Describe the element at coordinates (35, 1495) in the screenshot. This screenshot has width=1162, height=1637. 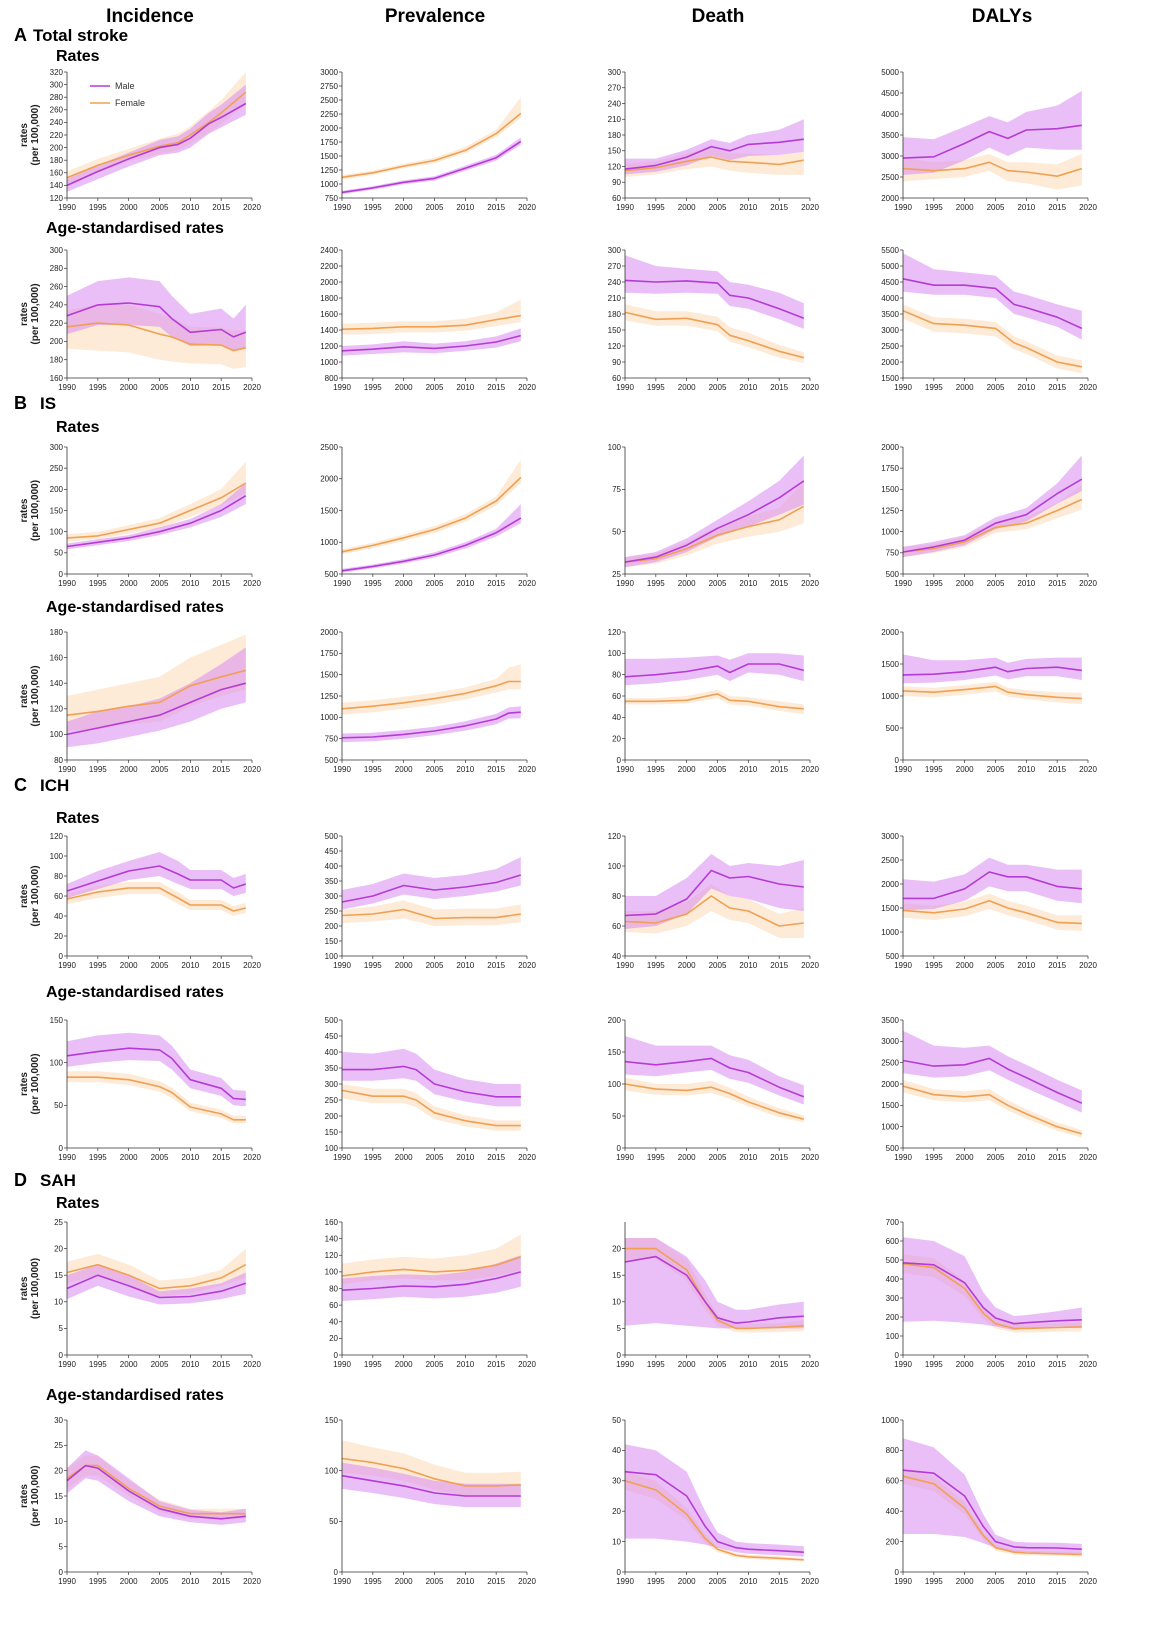
I see `y-axis-label-line: (per 100,000)` at that location.